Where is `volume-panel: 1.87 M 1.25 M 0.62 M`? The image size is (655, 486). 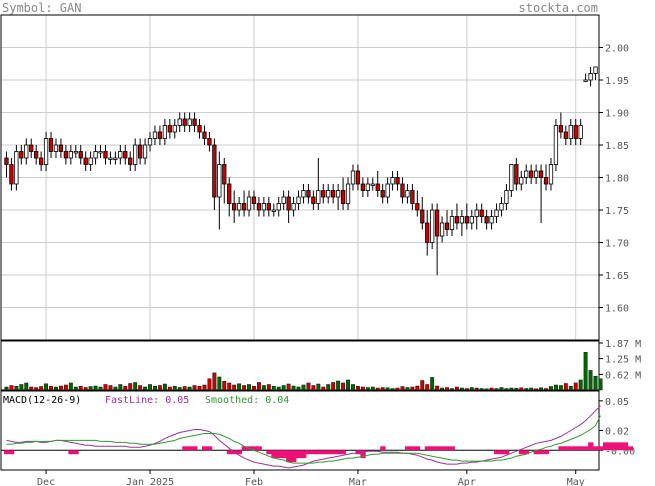 volume-panel: 1.87 M 1.25 M 0.62 M is located at coordinates (320, 365).